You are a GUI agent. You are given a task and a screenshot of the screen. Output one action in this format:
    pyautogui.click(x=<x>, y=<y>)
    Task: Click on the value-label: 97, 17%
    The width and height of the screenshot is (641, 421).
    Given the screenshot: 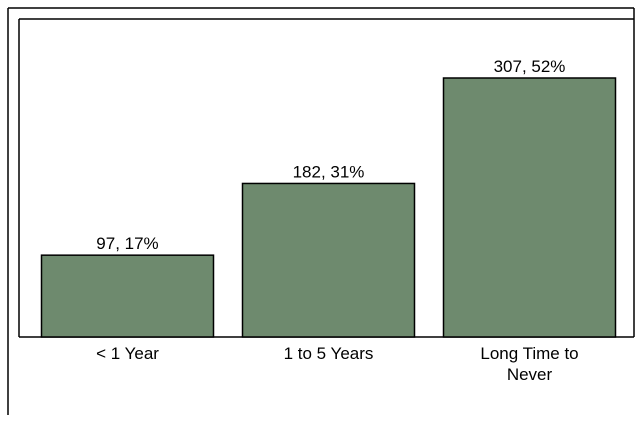 What is the action you would take?
    pyautogui.click(x=127, y=243)
    